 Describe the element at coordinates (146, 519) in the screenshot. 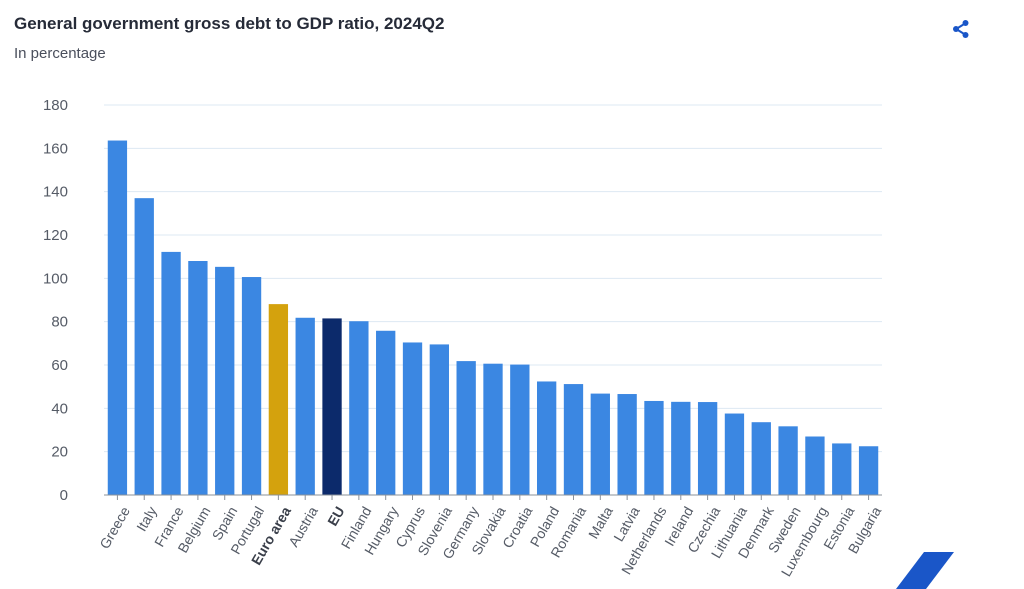

I see `x-tick-label: Italy` at that location.